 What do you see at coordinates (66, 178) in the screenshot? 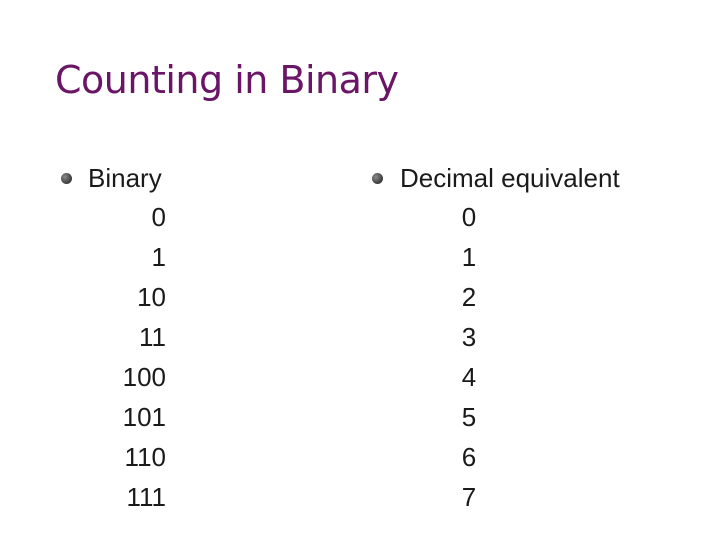
I see `bullet-icon-binary` at bounding box center [66, 178].